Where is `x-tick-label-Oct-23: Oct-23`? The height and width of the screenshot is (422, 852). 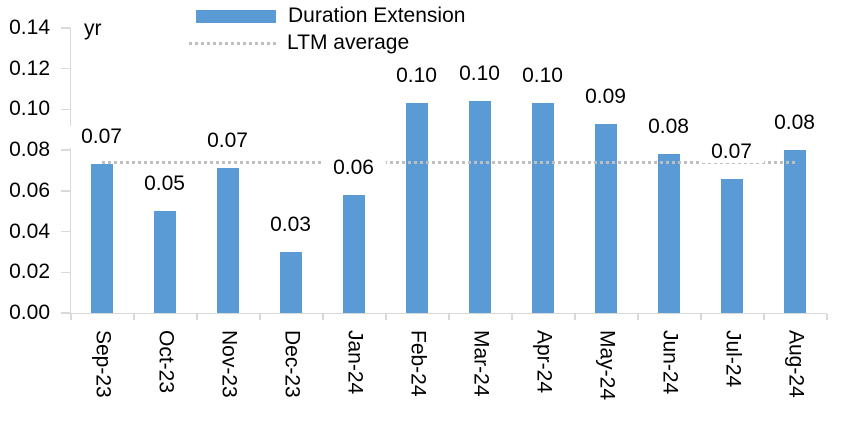 x-tick-label-Oct-23: Oct-23 is located at coordinates (166, 362).